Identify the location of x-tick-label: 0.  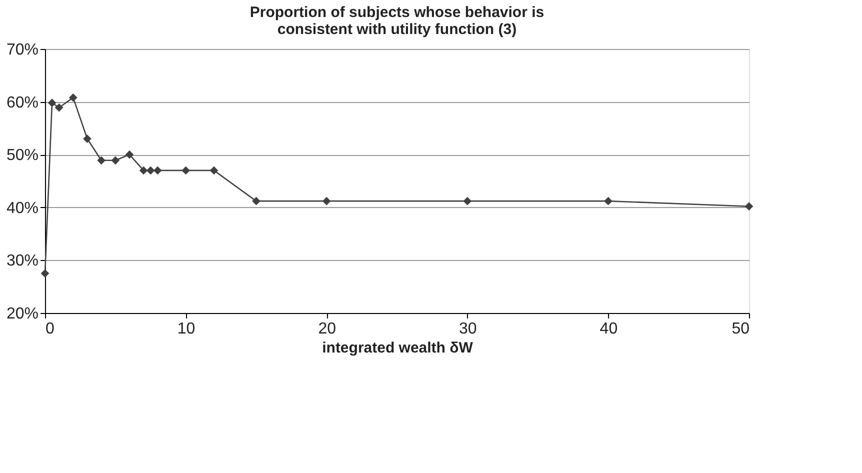
(50, 329).